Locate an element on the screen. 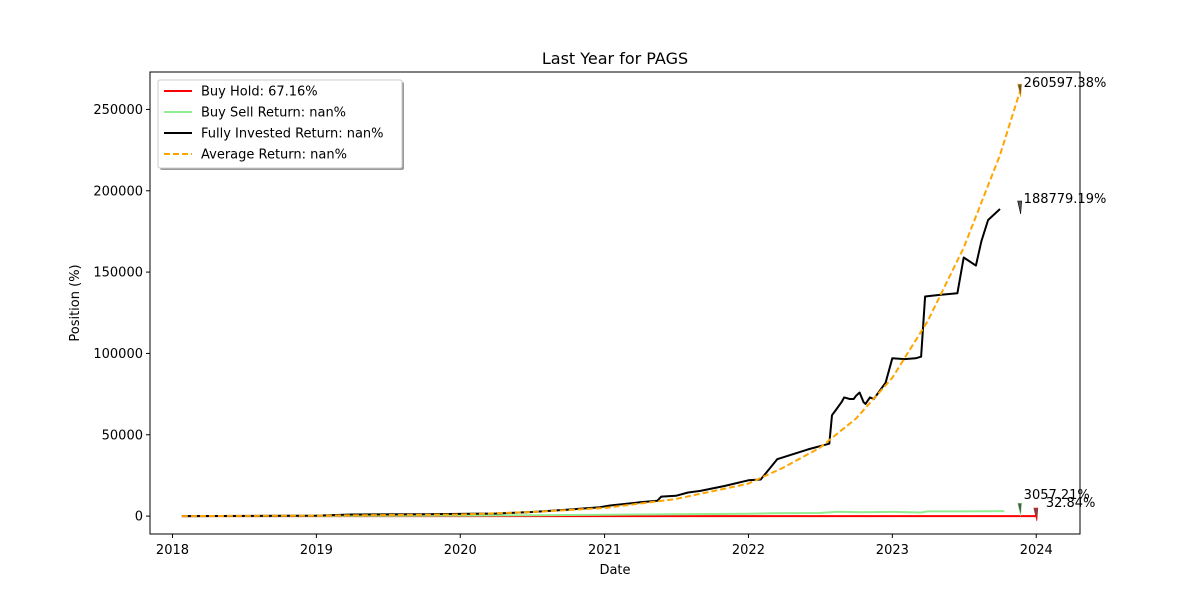 This screenshot has width=1200, height=600. x-tick-label: 2022 is located at coordinates (748, 550).